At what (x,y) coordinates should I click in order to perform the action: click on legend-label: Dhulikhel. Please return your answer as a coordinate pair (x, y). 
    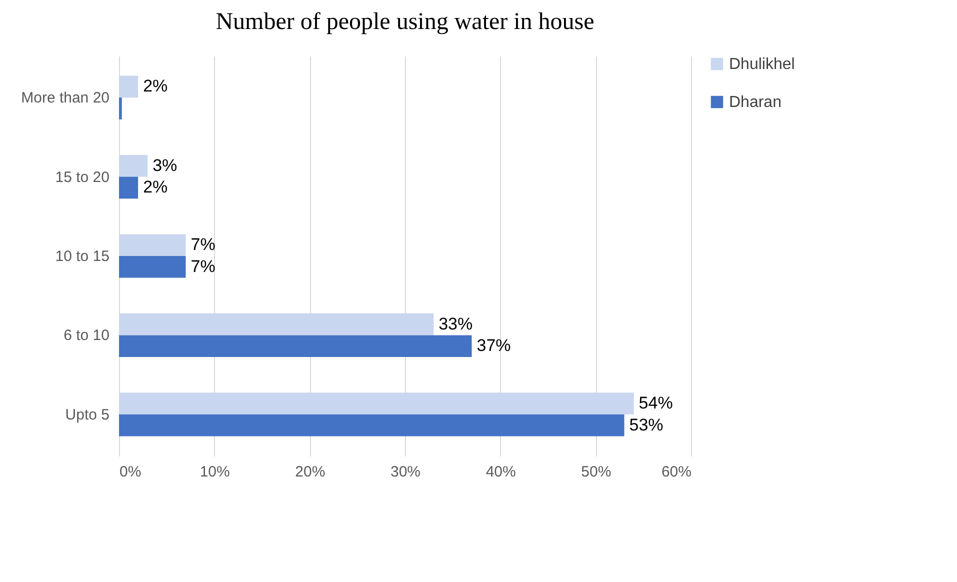
    Looking at the image, I should click on (762, 64).